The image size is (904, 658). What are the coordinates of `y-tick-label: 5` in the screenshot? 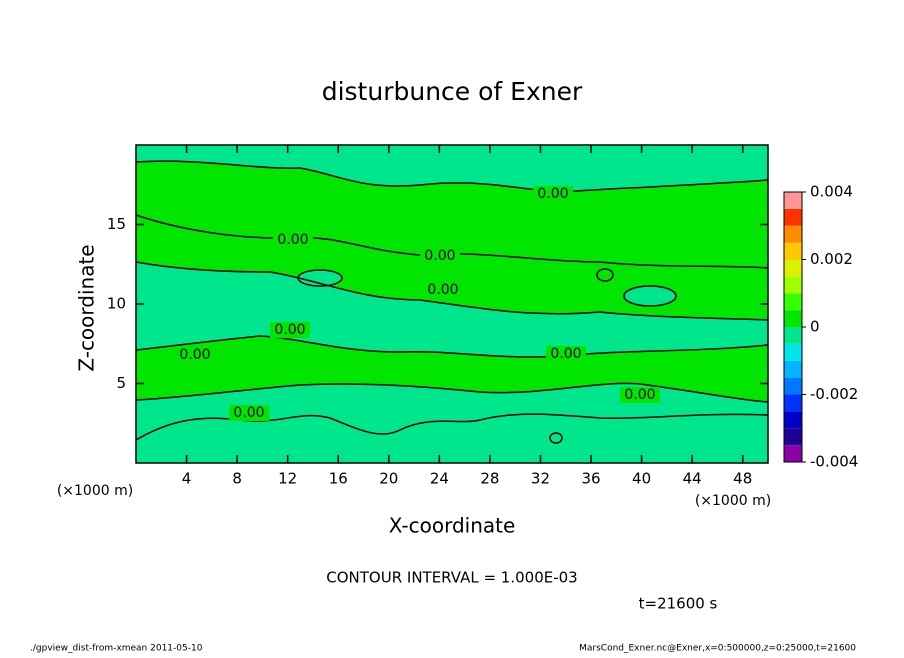 It's located at (121, 383).